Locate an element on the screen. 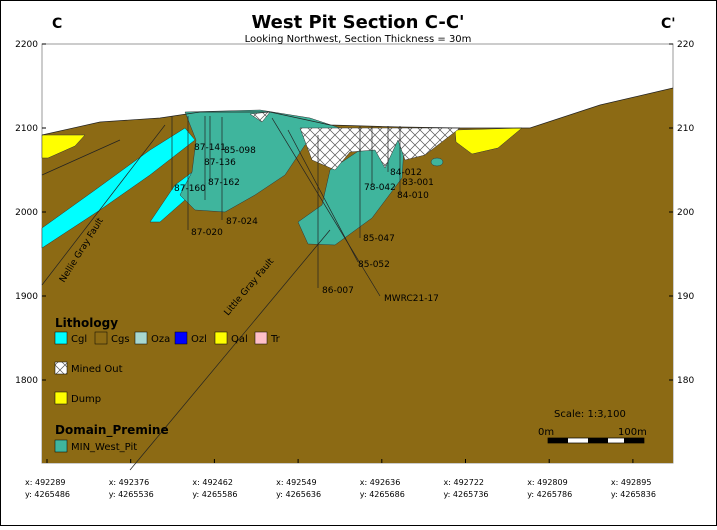 The width and height of the screenshot is (717, 530). drill-hole-label: 83-001 is located at coordinates (418, 183).